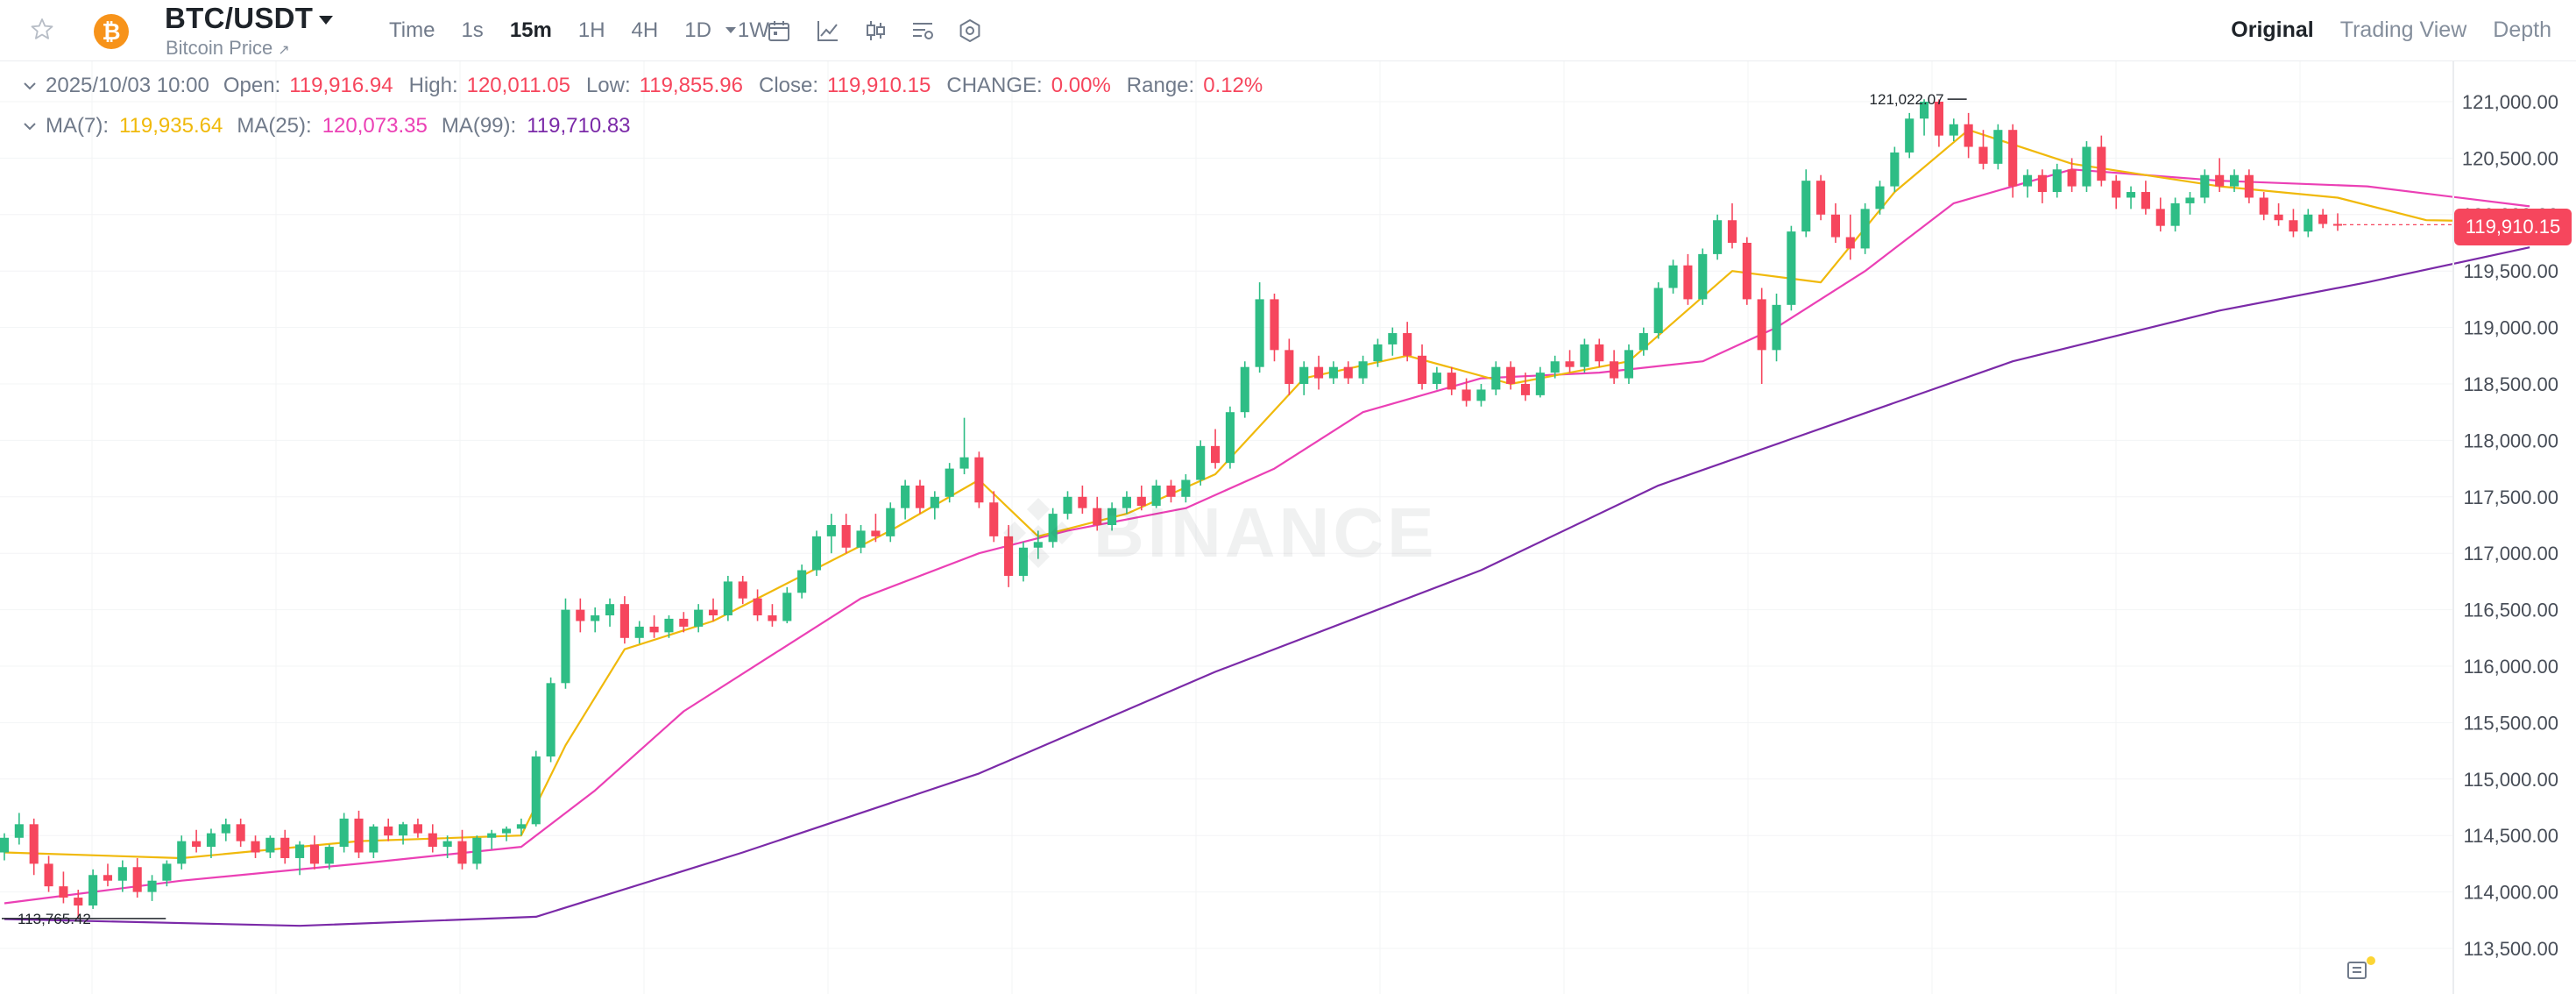  Describe the element at coordinates (30, 126) in the screenshot. I see `chevron-down-icon` at that location.